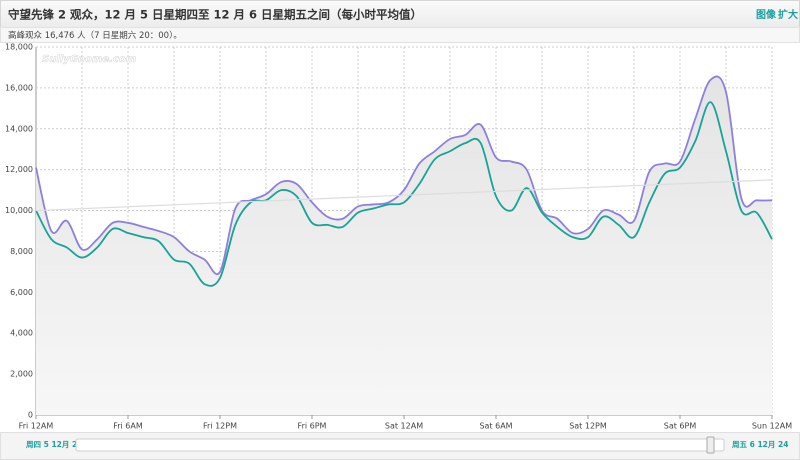 The height and width of the screenshot is (460, 800). What do you see at coordinates (36, 426) in the screenshot?
I see `x-tick-label: Fri 12AM` at bounding box center [36, 426].